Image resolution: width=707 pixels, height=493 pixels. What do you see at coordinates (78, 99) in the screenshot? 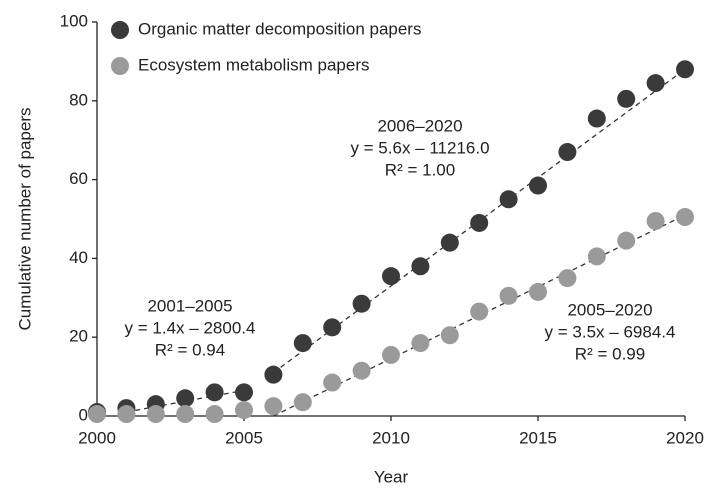
I see `y-tick-label: 80` at bounding box center [78, 99].